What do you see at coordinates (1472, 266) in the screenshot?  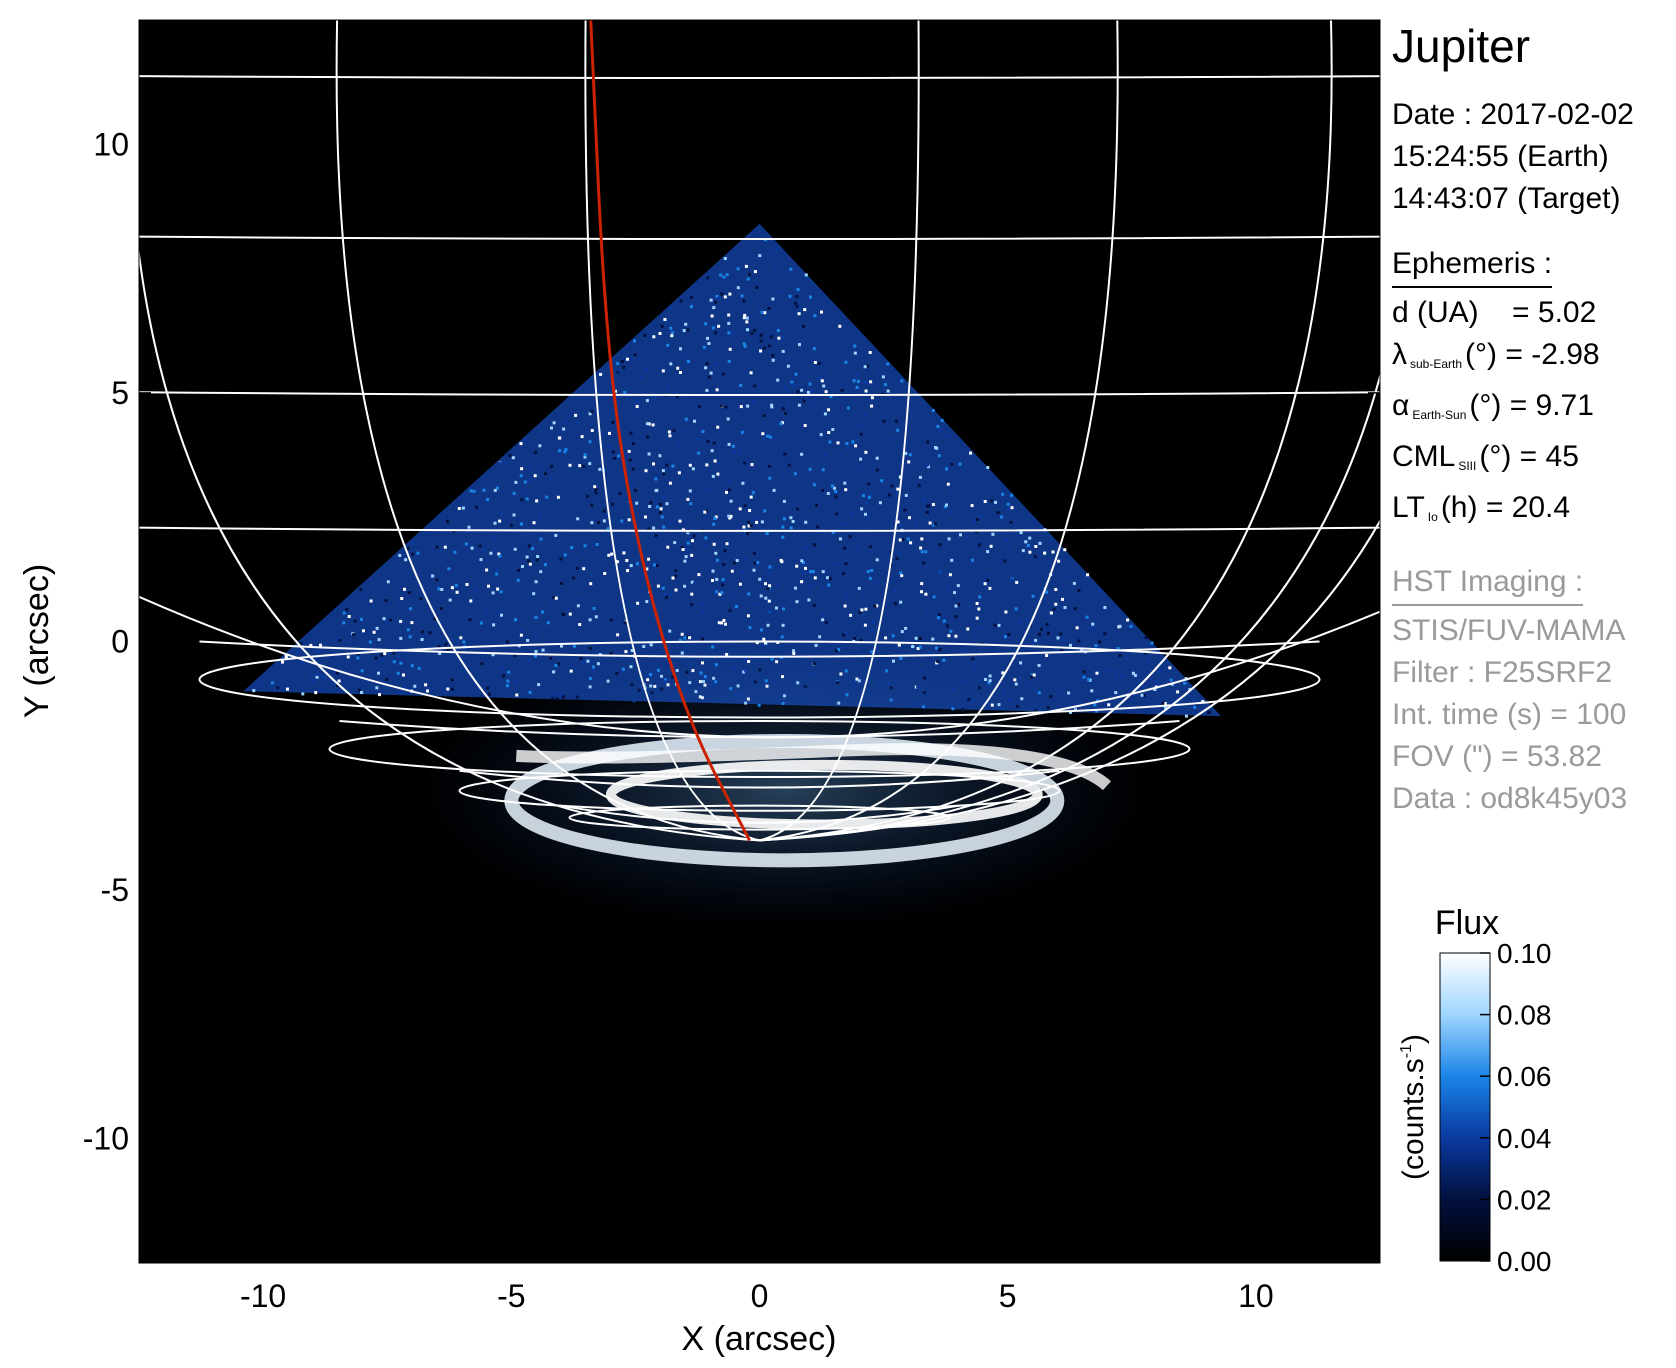 I see `ephemeris-title: Ephemeris :` at bounding box center [1472, 266].